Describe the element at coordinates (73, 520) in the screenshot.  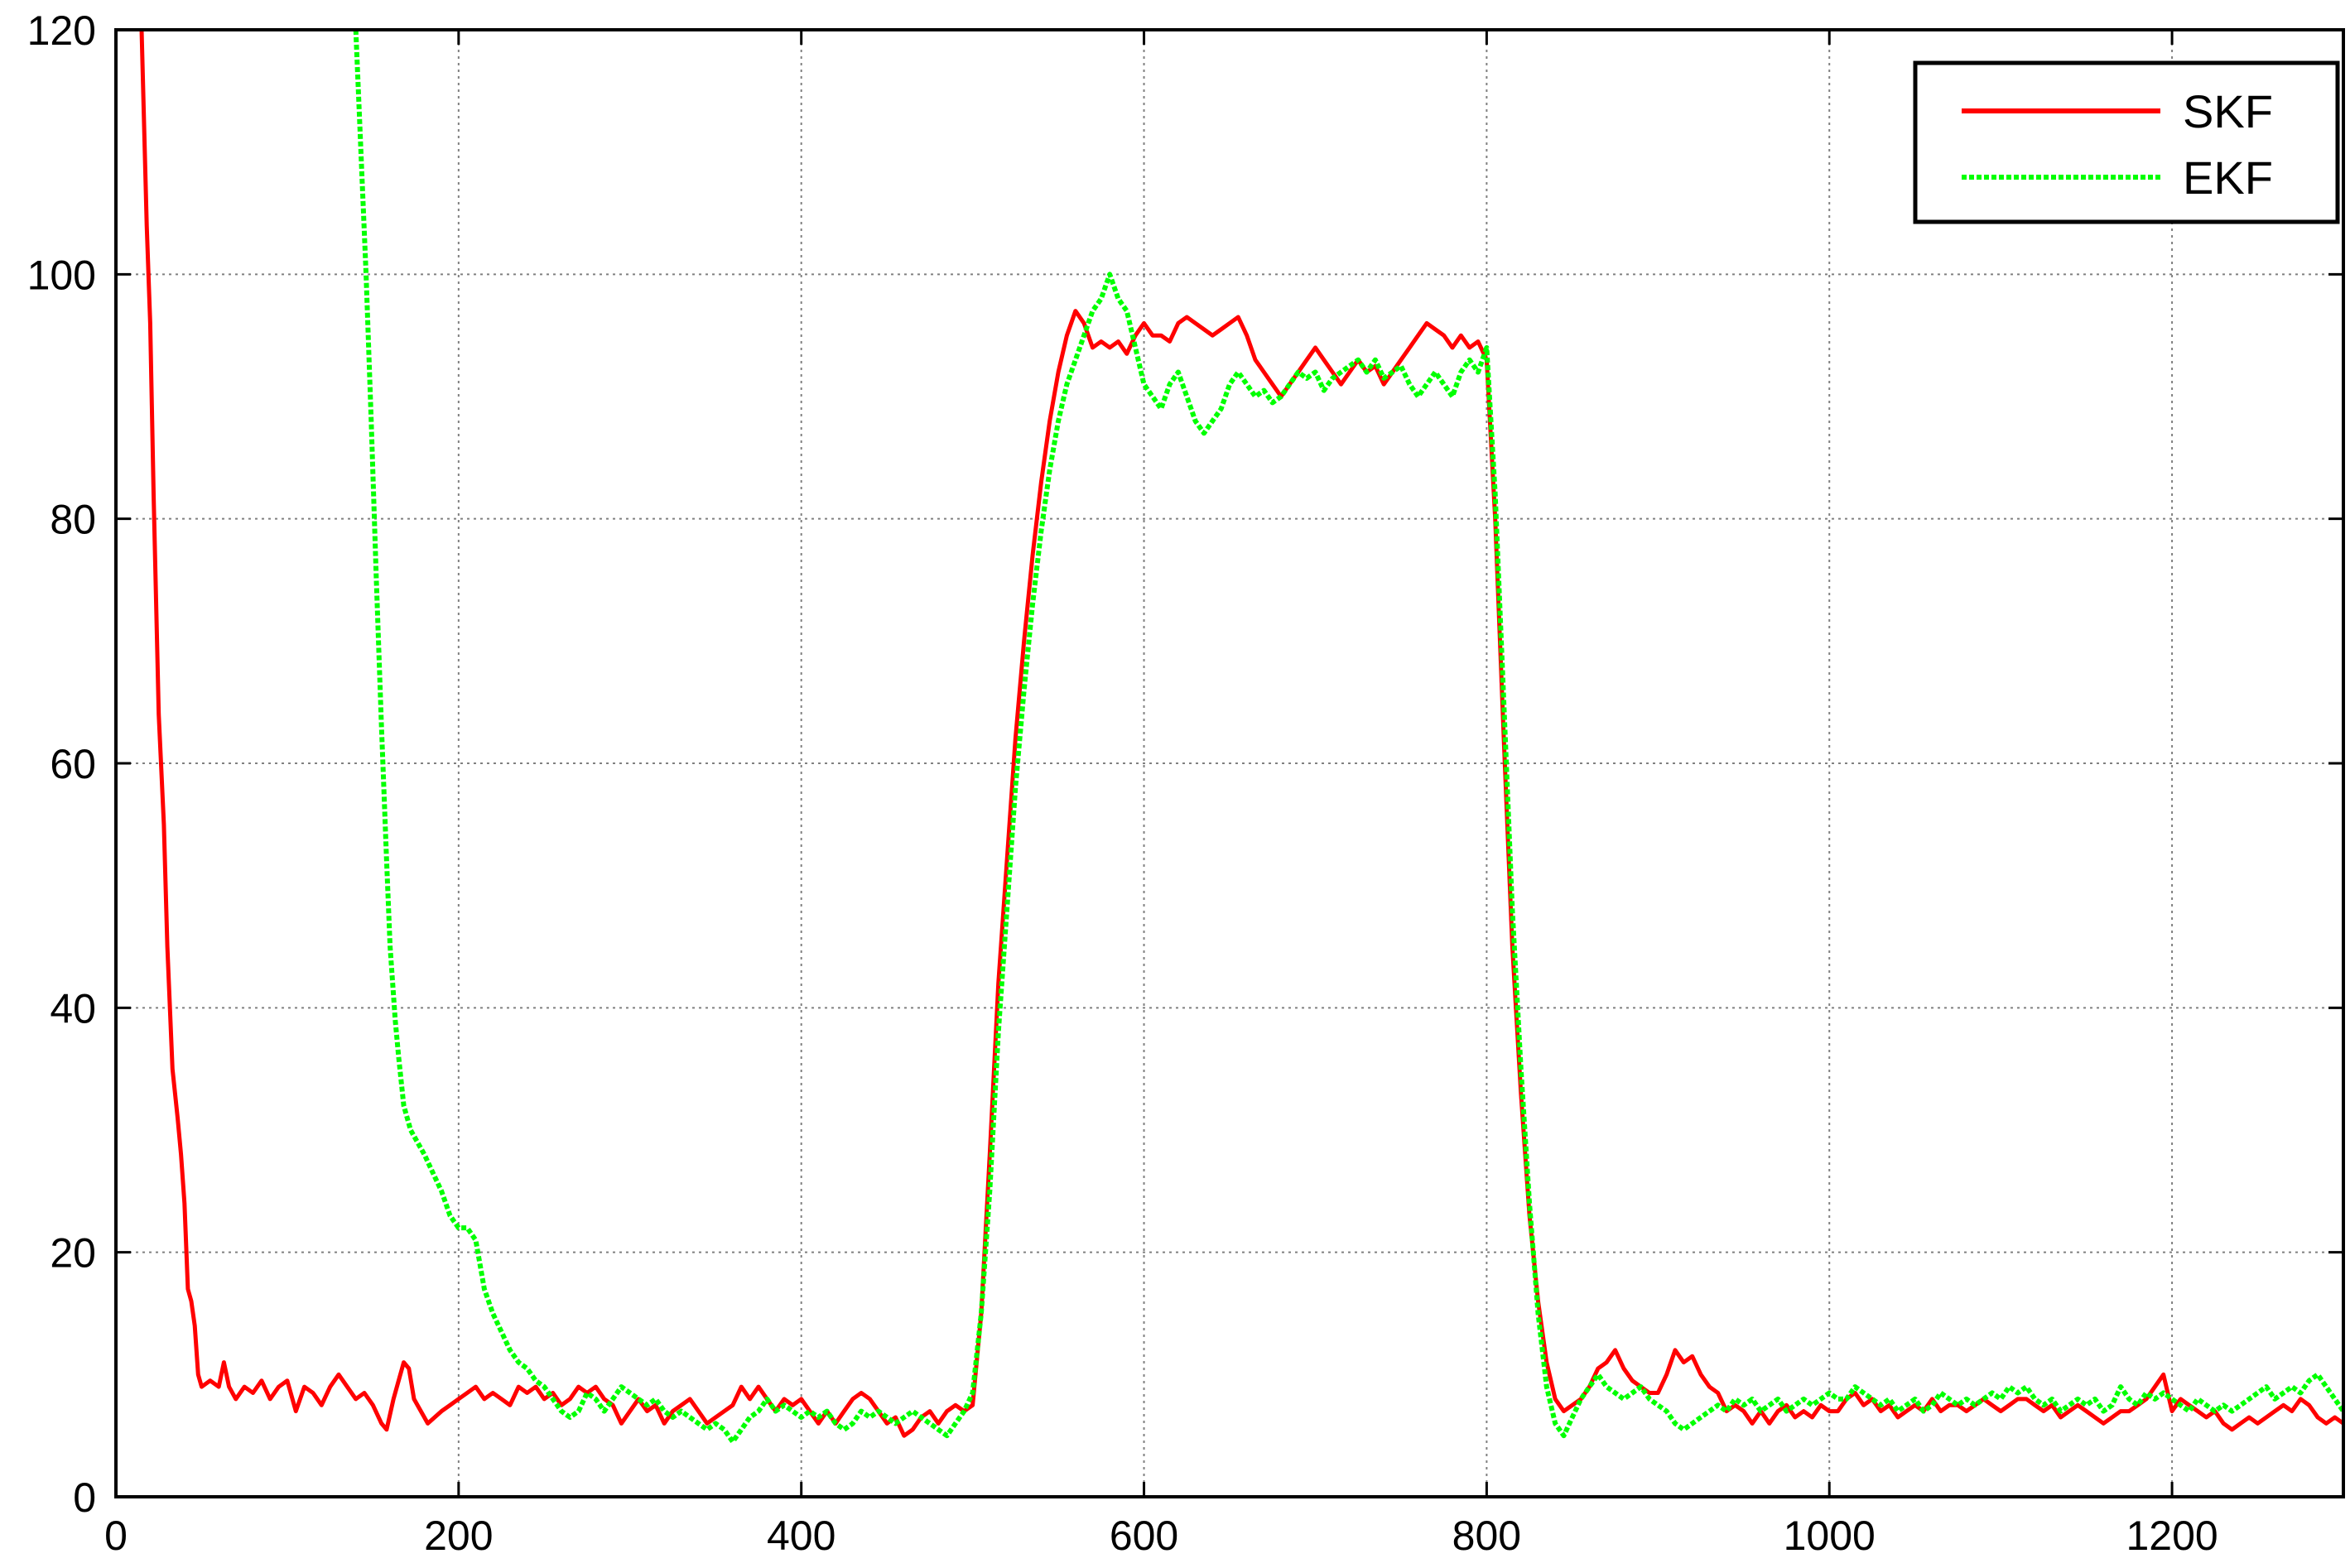
I see `y-tick-label: 80` at that location.